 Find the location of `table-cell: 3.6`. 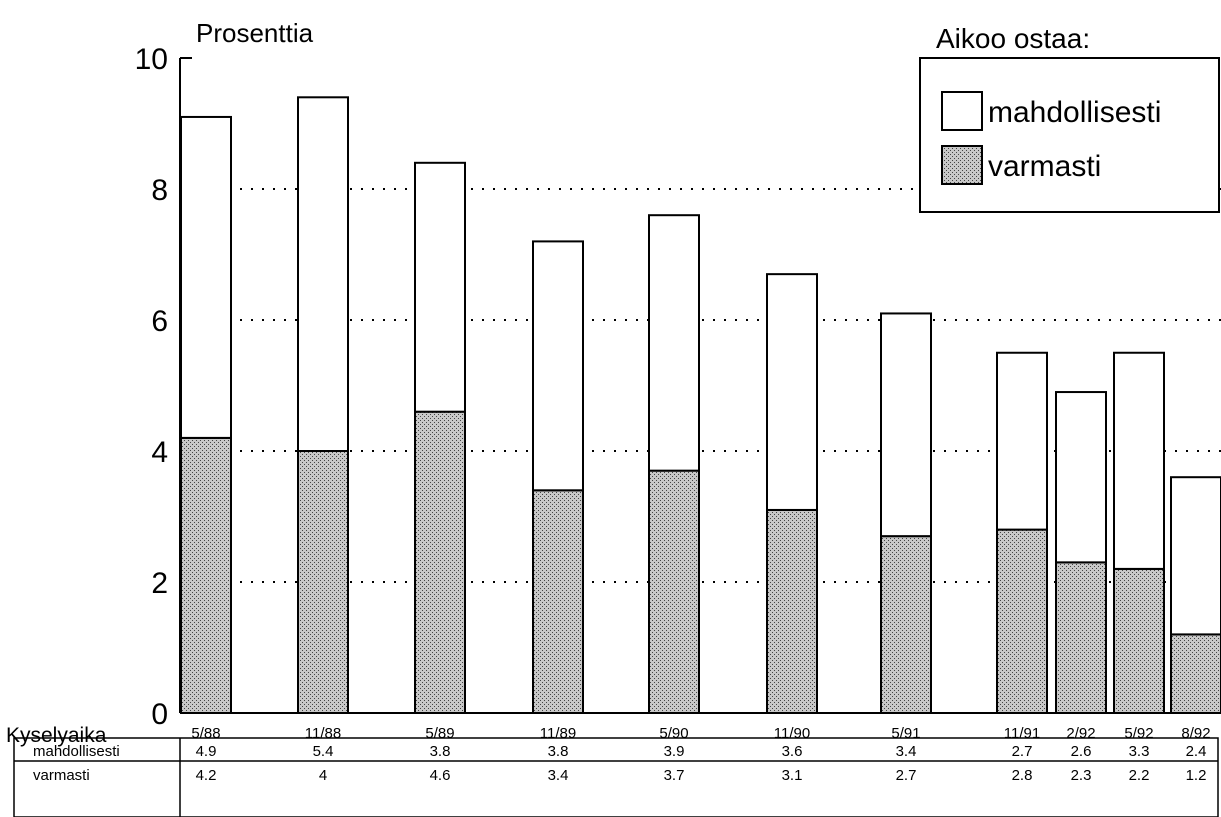

table-cell: 3.6 is located at coordinates (792, 751).